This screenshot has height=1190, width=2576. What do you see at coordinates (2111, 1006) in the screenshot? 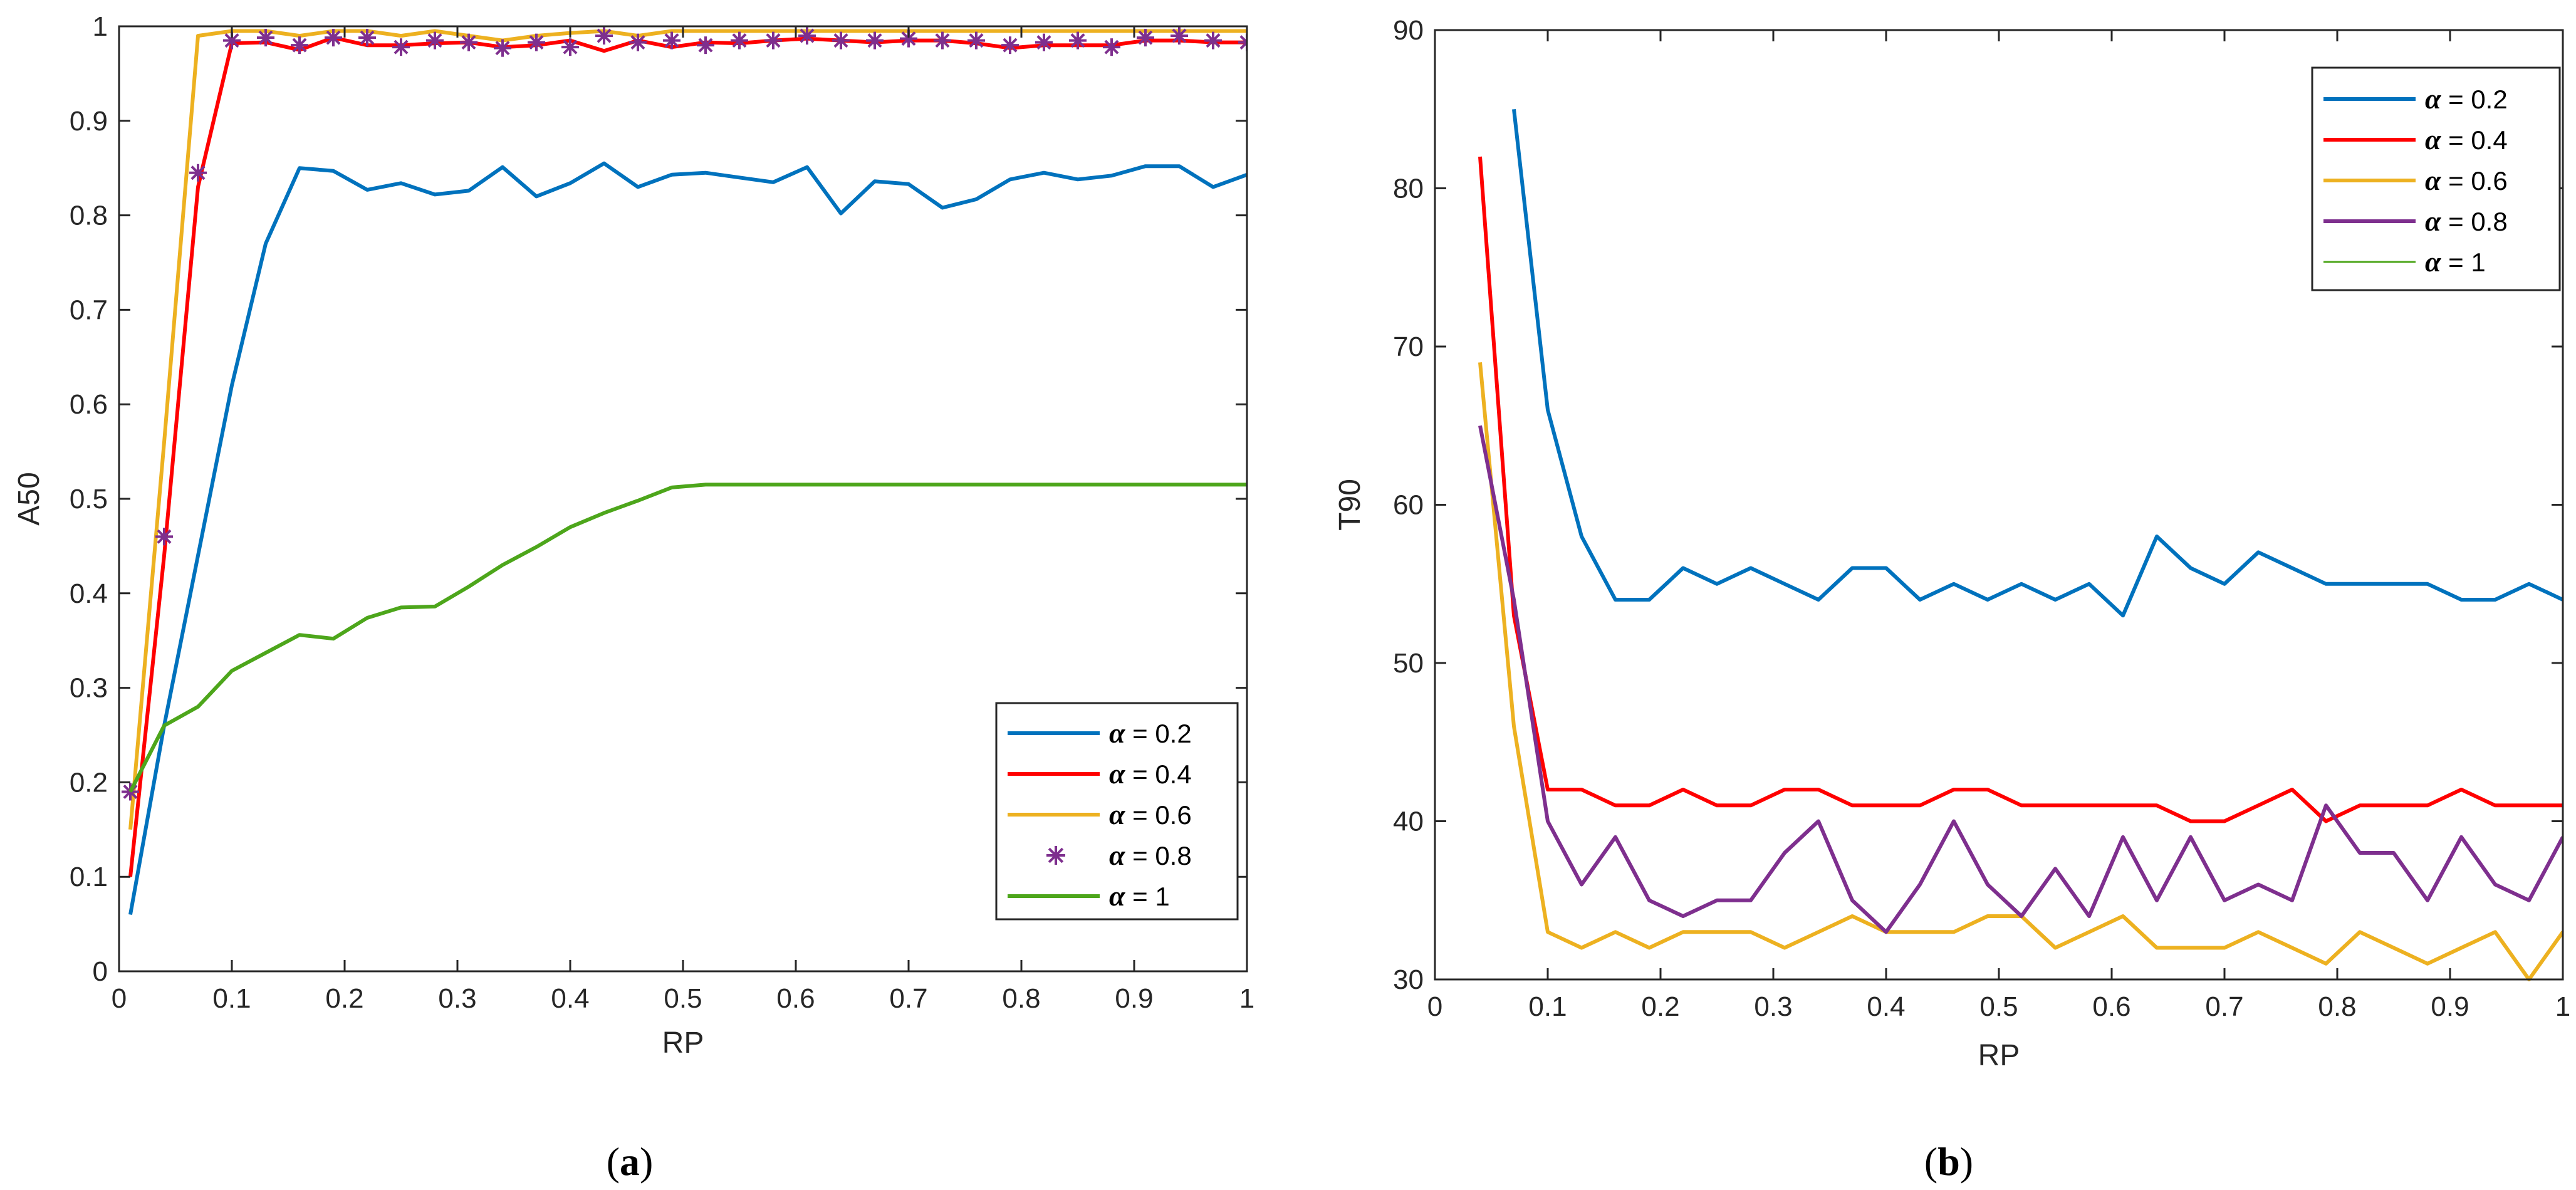
I see `chart-b-xtick-label-6: 0.6` at bounding box center [2111, 1006].